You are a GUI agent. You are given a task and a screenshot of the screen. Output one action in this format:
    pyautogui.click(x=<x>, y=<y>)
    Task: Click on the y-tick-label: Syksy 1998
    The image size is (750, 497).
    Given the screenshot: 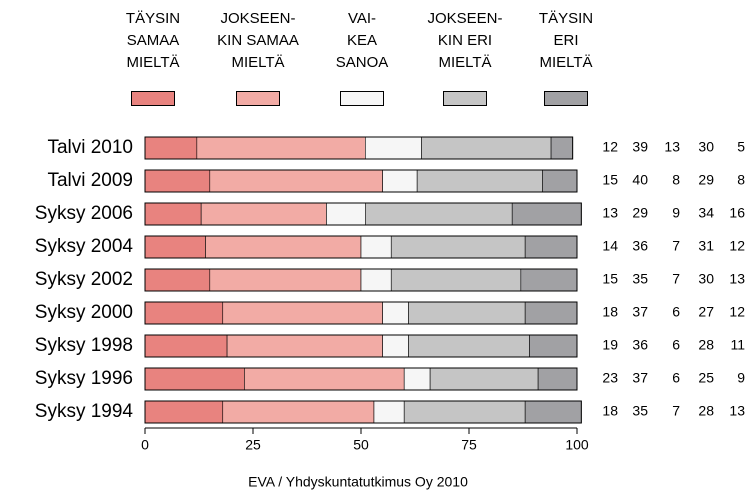 What is the action you would take?
    pyautogui.click(x=84, y=345)
    